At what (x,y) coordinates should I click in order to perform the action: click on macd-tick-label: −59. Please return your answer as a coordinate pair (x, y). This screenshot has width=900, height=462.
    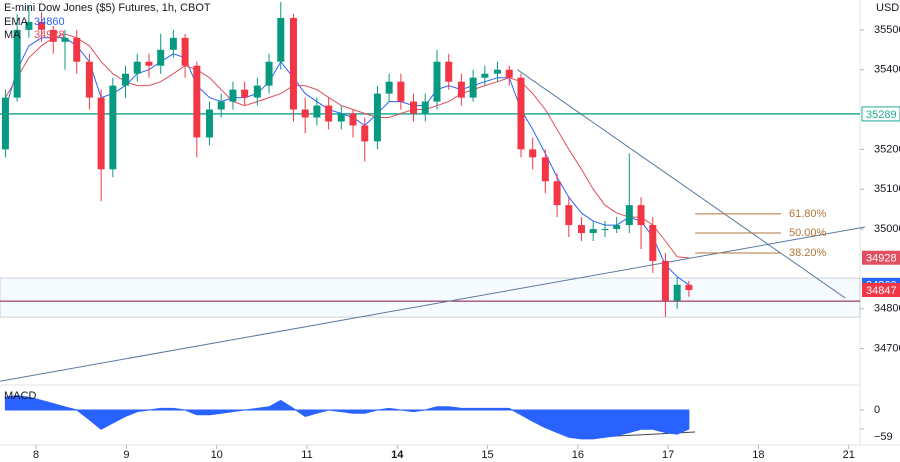
    Looking at the image, I should click on (883, 437).